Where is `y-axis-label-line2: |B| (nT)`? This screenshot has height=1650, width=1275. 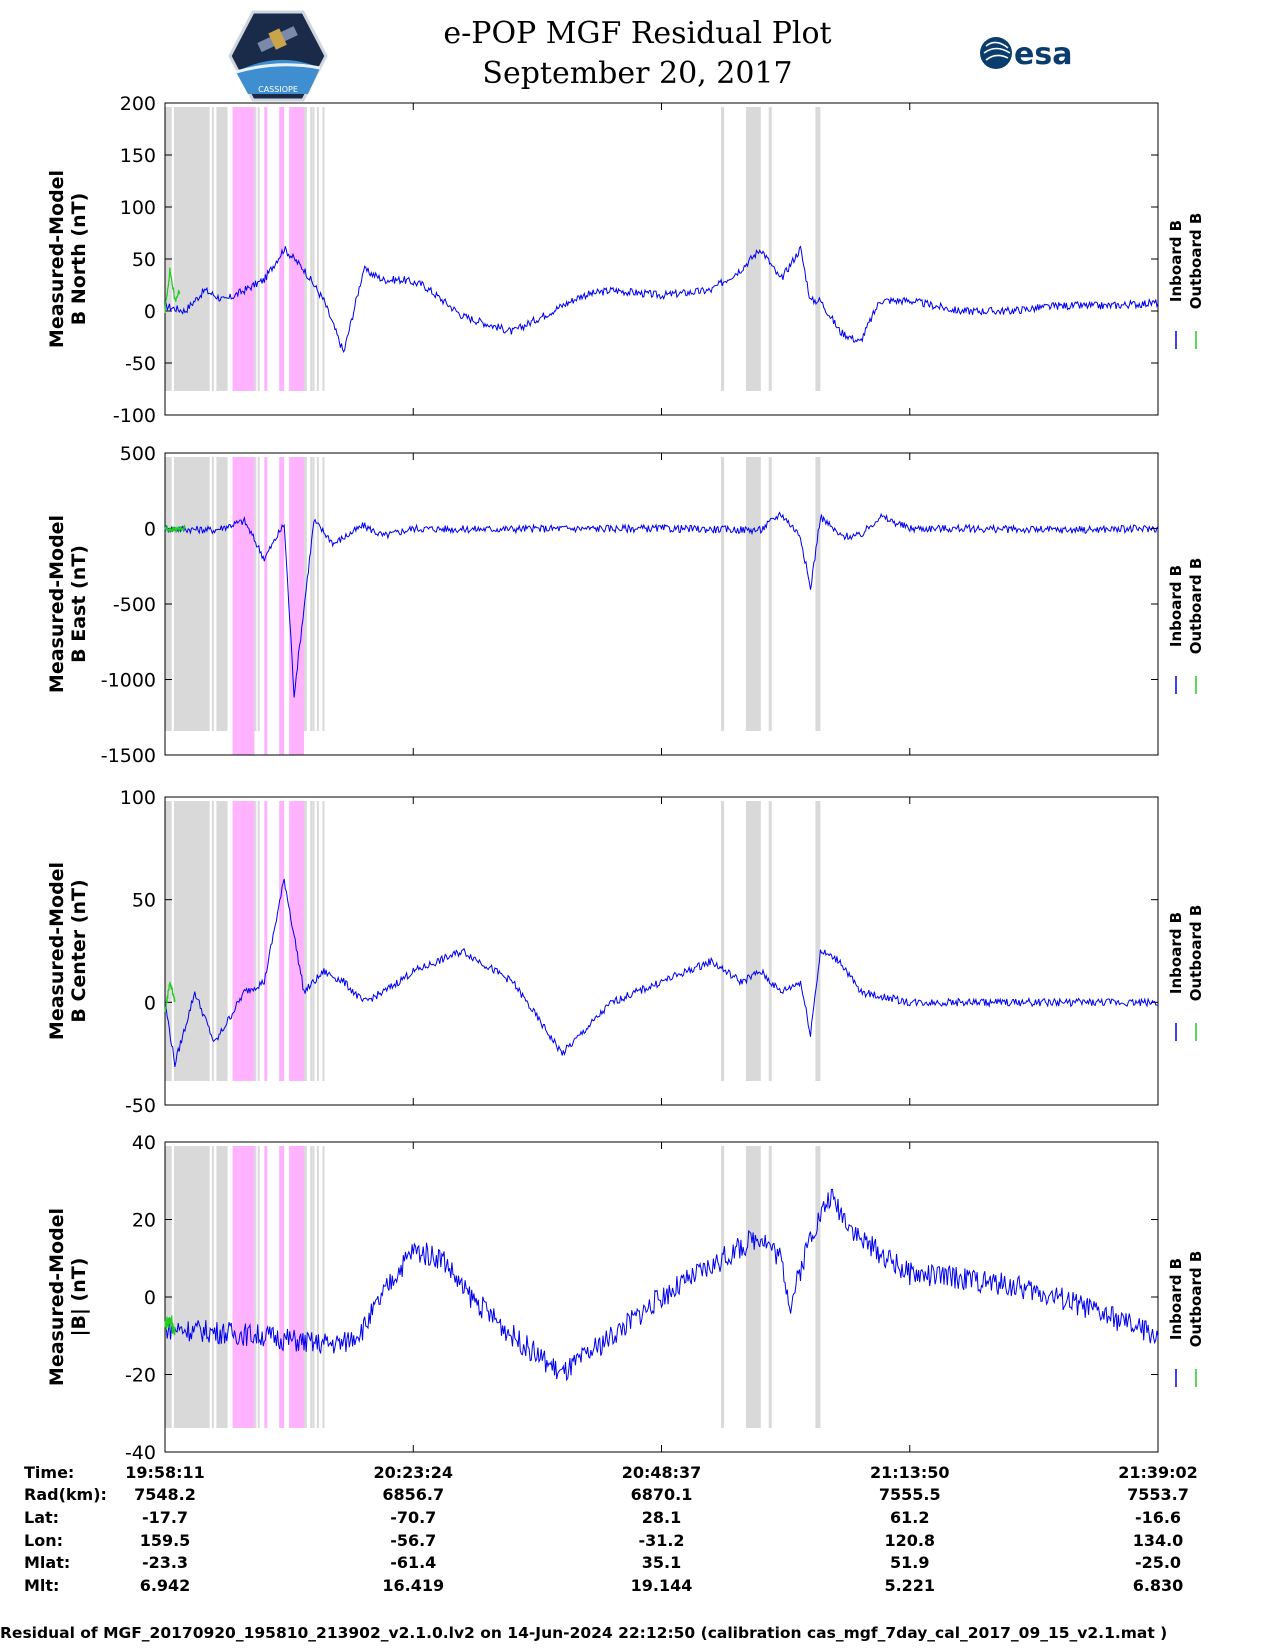 y-axis-label-line2: |B| (nT) is located at coordinates (79, 1297).